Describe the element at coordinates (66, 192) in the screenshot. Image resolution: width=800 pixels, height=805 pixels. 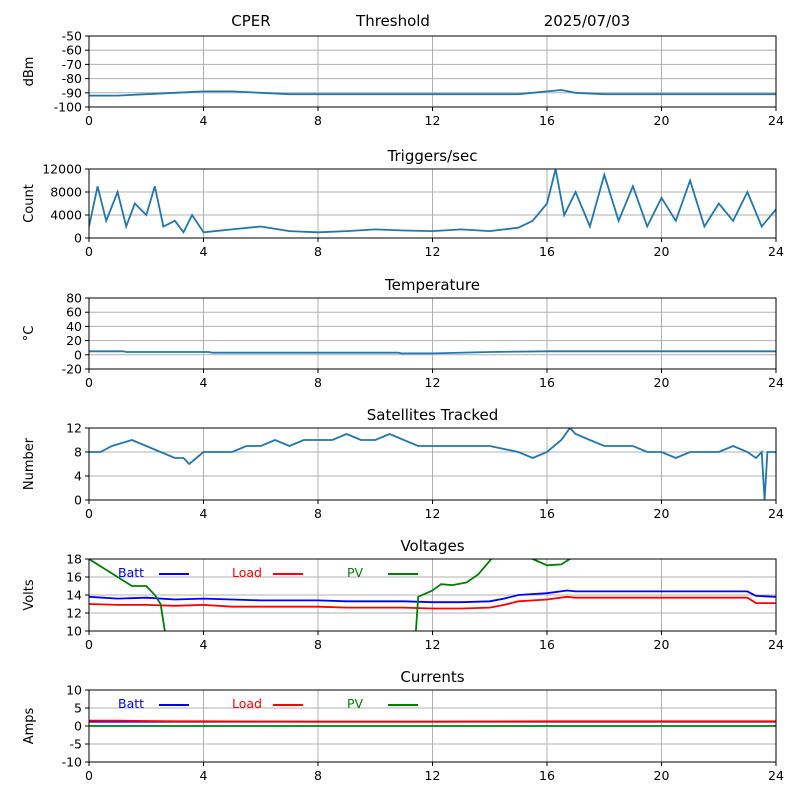
I see `y-tick-label: 8000` at that location.